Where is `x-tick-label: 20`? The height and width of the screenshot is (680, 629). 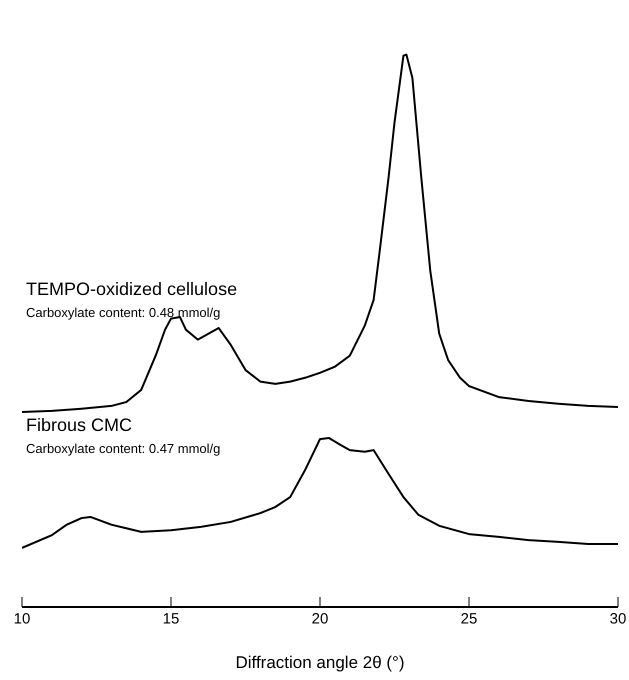
x-tick-label: 20 is located at coordinates (320, 619).